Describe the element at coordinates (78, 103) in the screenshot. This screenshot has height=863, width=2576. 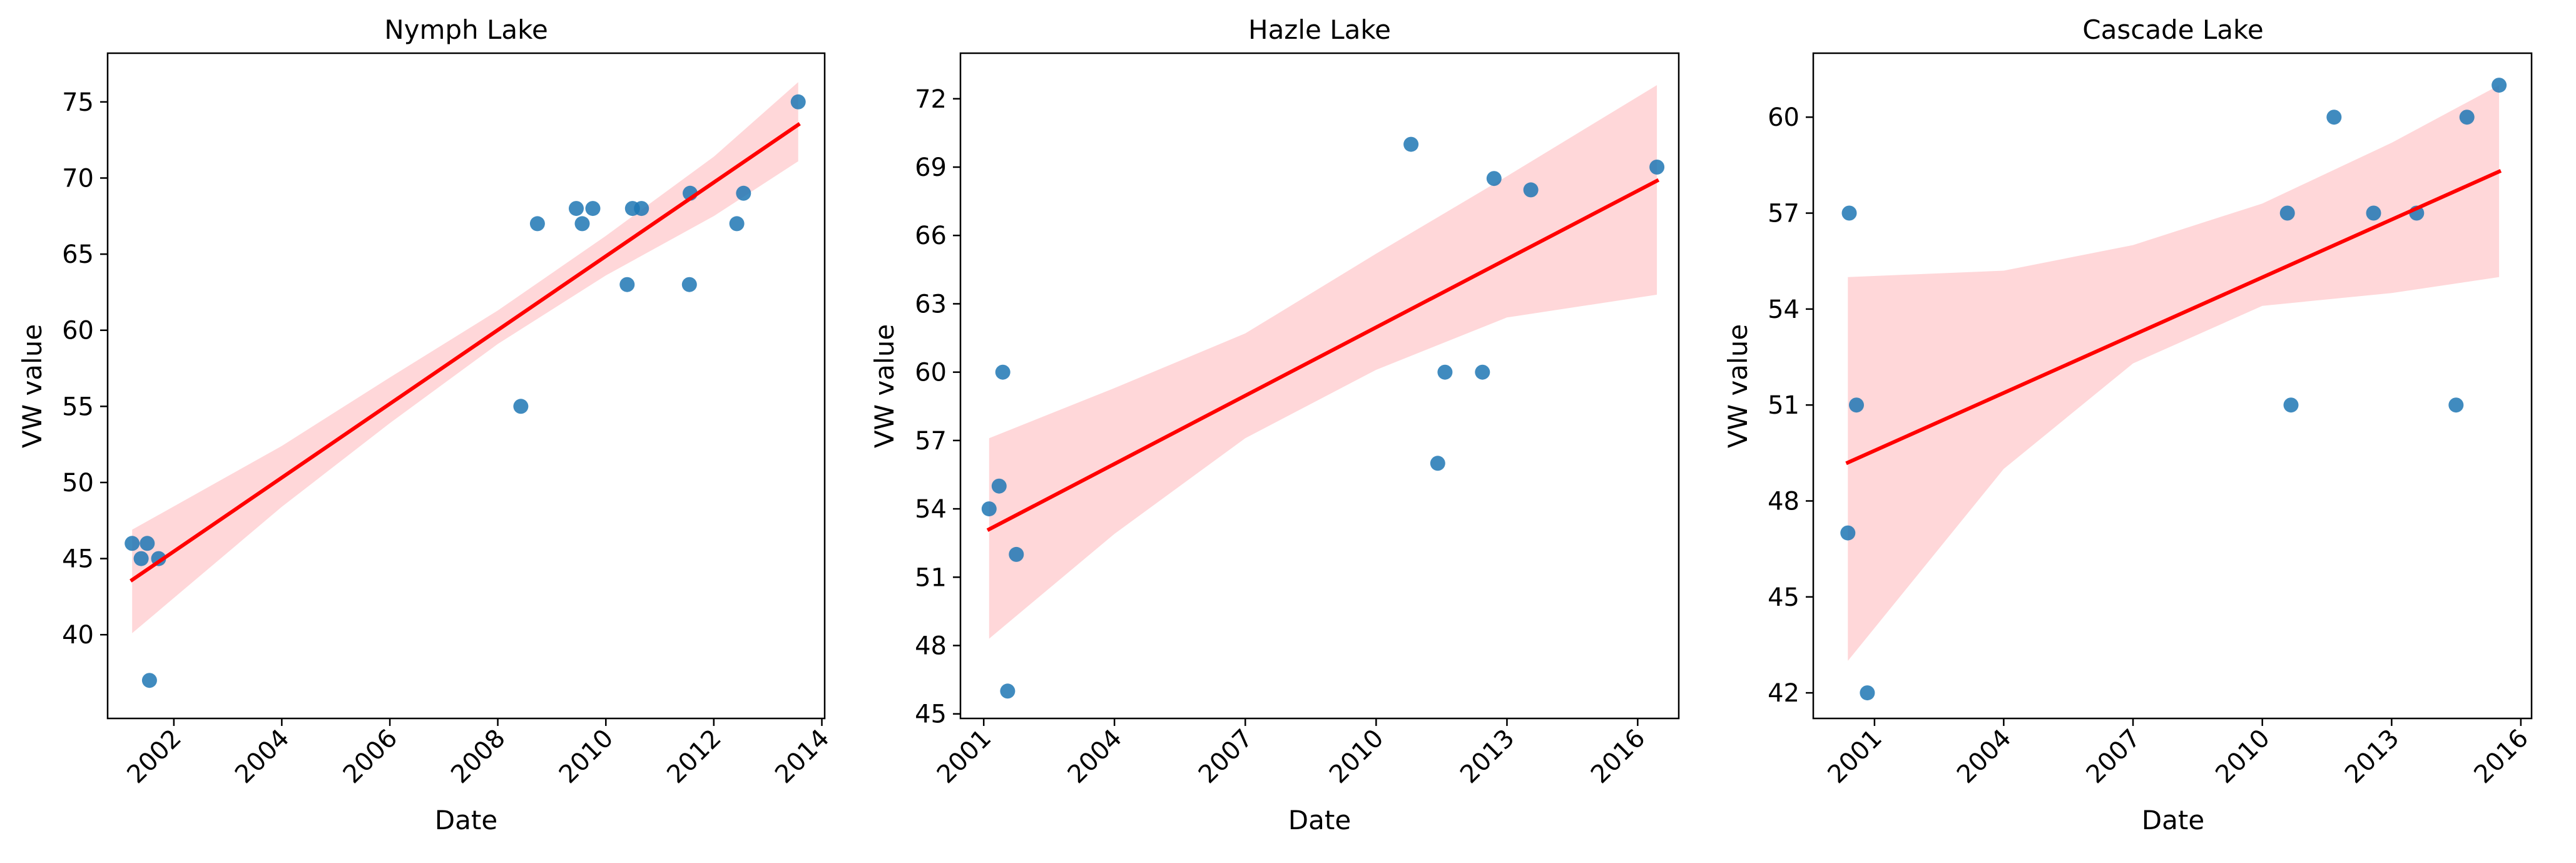
I see `y-tick-label: 75` at that location.